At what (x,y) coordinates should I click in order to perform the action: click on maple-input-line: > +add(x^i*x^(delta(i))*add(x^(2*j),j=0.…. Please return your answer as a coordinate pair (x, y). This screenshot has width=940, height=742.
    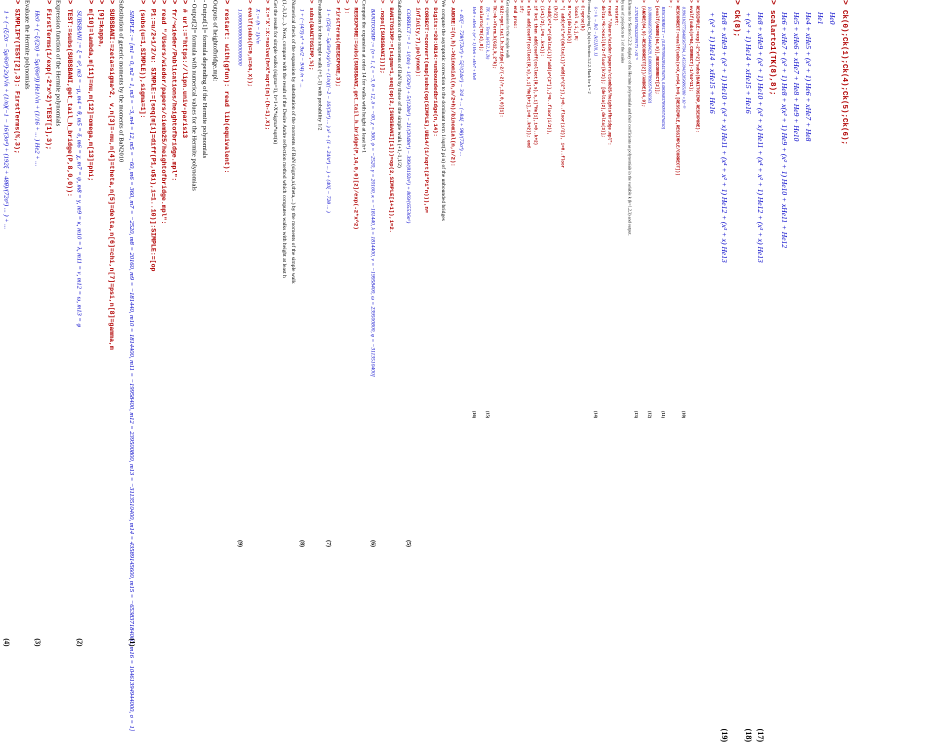
    Looking at the image, I should click on (548, 209).